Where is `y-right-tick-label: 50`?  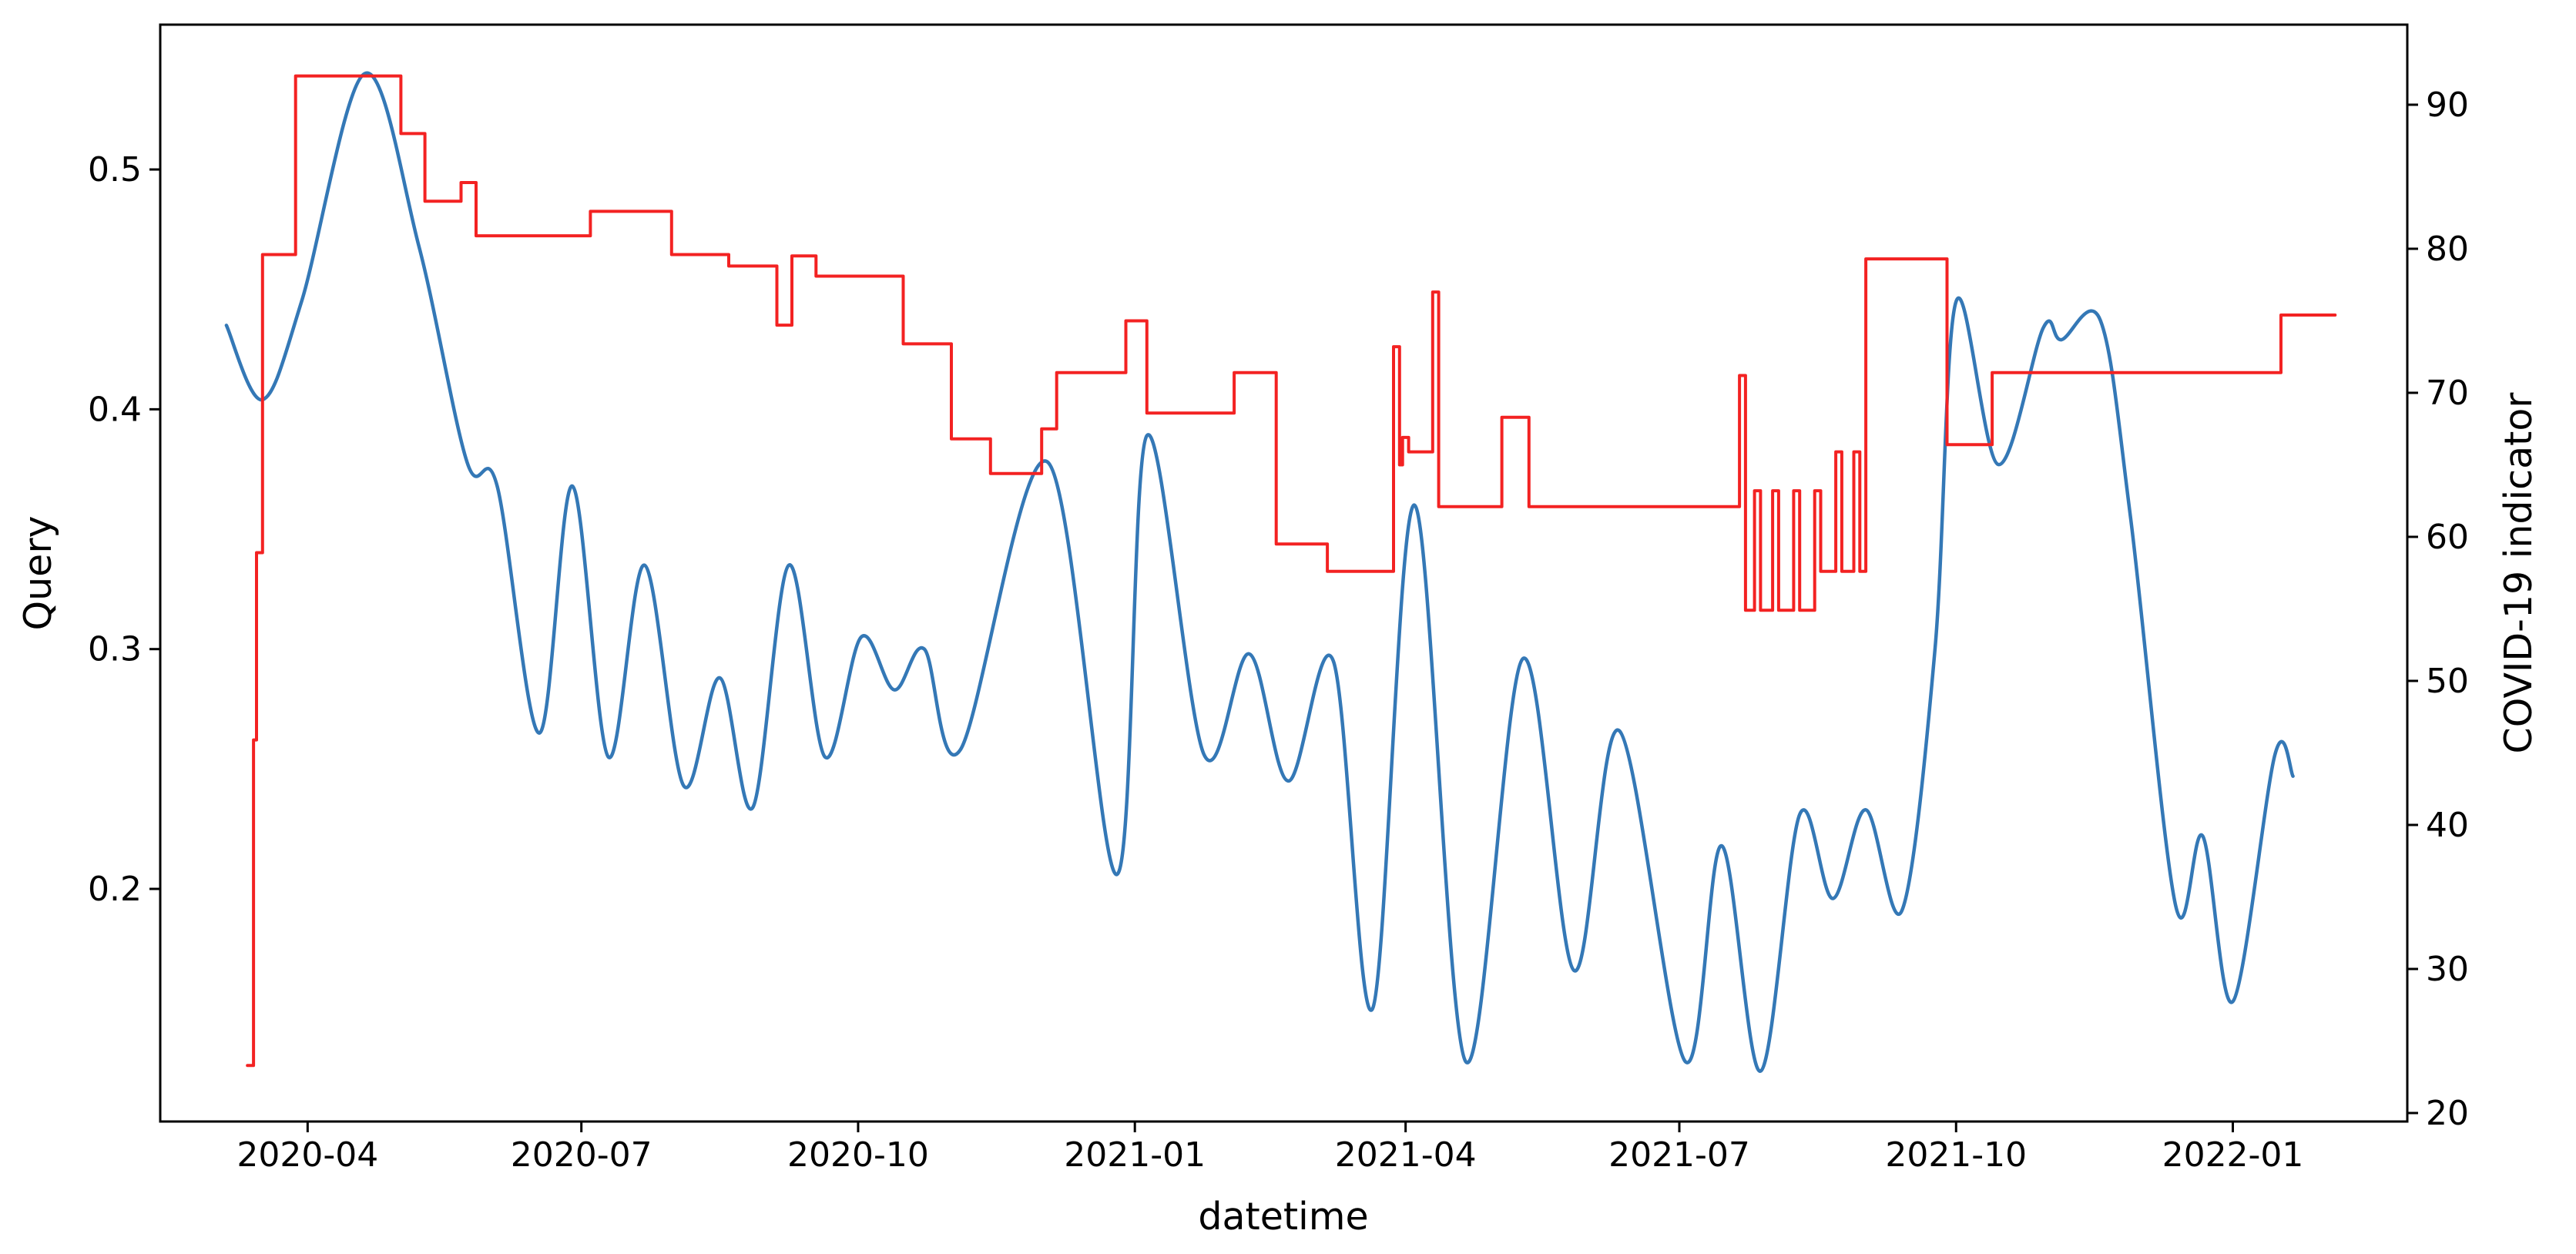 y-right-tick-label: 50 is located at coordinates (2447, 681).